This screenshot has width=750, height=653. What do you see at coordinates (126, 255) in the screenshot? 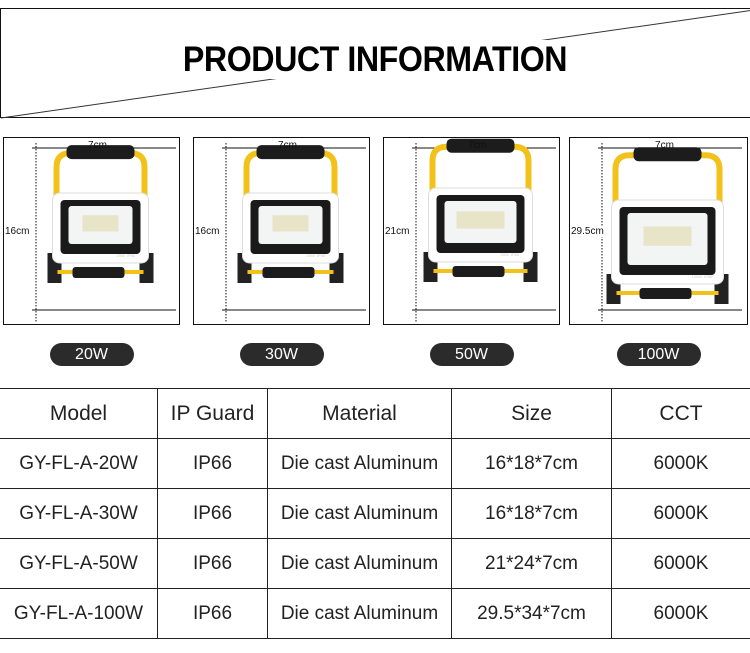
I see `lamp-rating-label: 20W IP66` at bounding box center [126, 255].